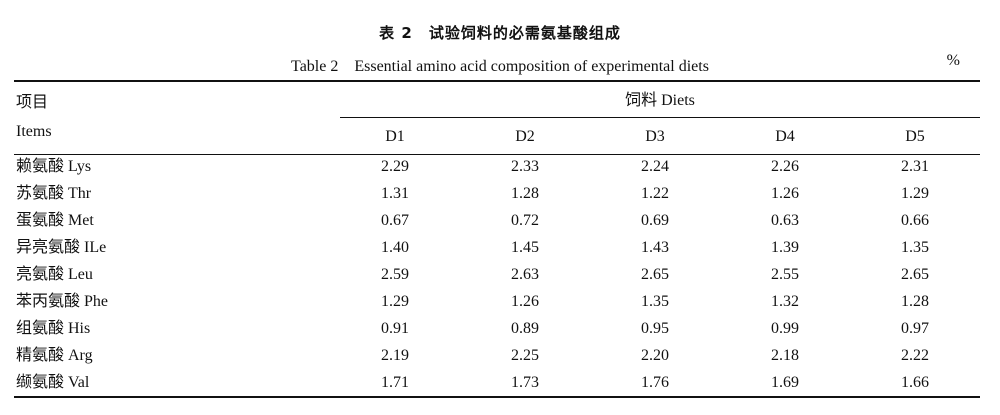 This screenshot has height=415, width=1000. Describe the element at coordinates (655, 166) in the screenshot. I see `table-cell: 2.24` at that location.